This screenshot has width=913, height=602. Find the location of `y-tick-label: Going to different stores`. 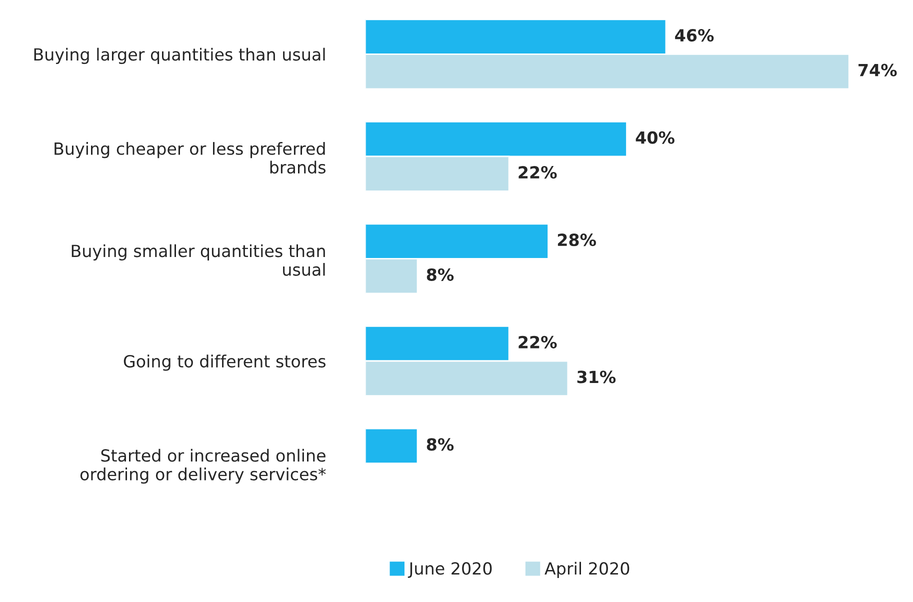

y-tick-label: Going to different stores is located at coordinates (225, 362).